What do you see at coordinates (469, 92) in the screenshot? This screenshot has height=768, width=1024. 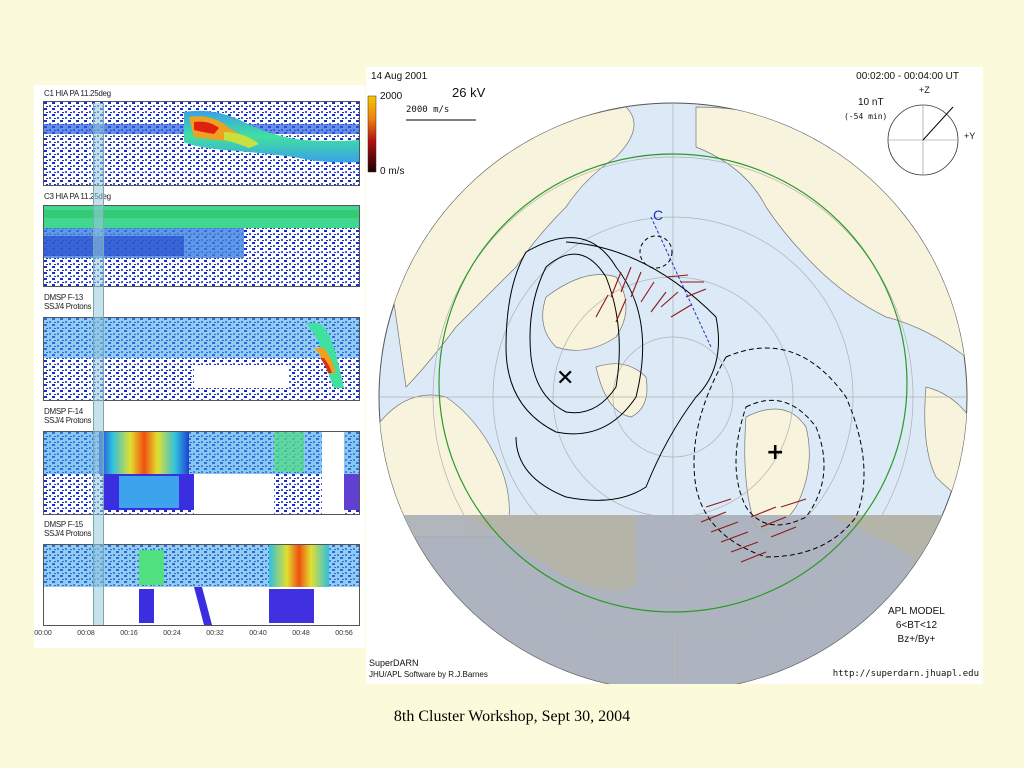 I see `potential-label: 26 kV` at bounding box center [469, 92].